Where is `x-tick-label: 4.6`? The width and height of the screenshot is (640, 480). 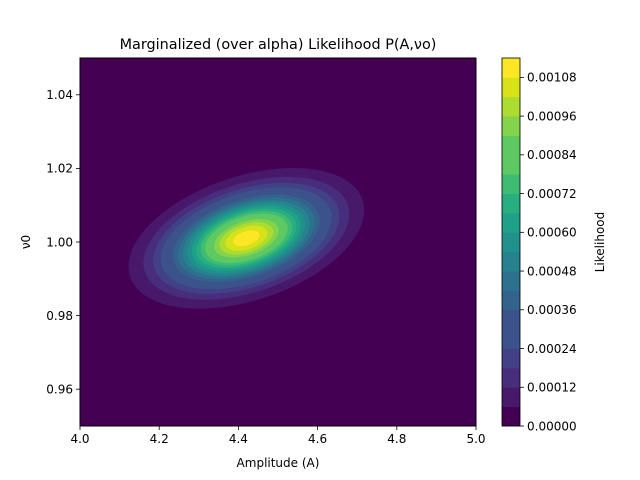
x-tick-label: 4.6 is located at coordinates (317, 439).